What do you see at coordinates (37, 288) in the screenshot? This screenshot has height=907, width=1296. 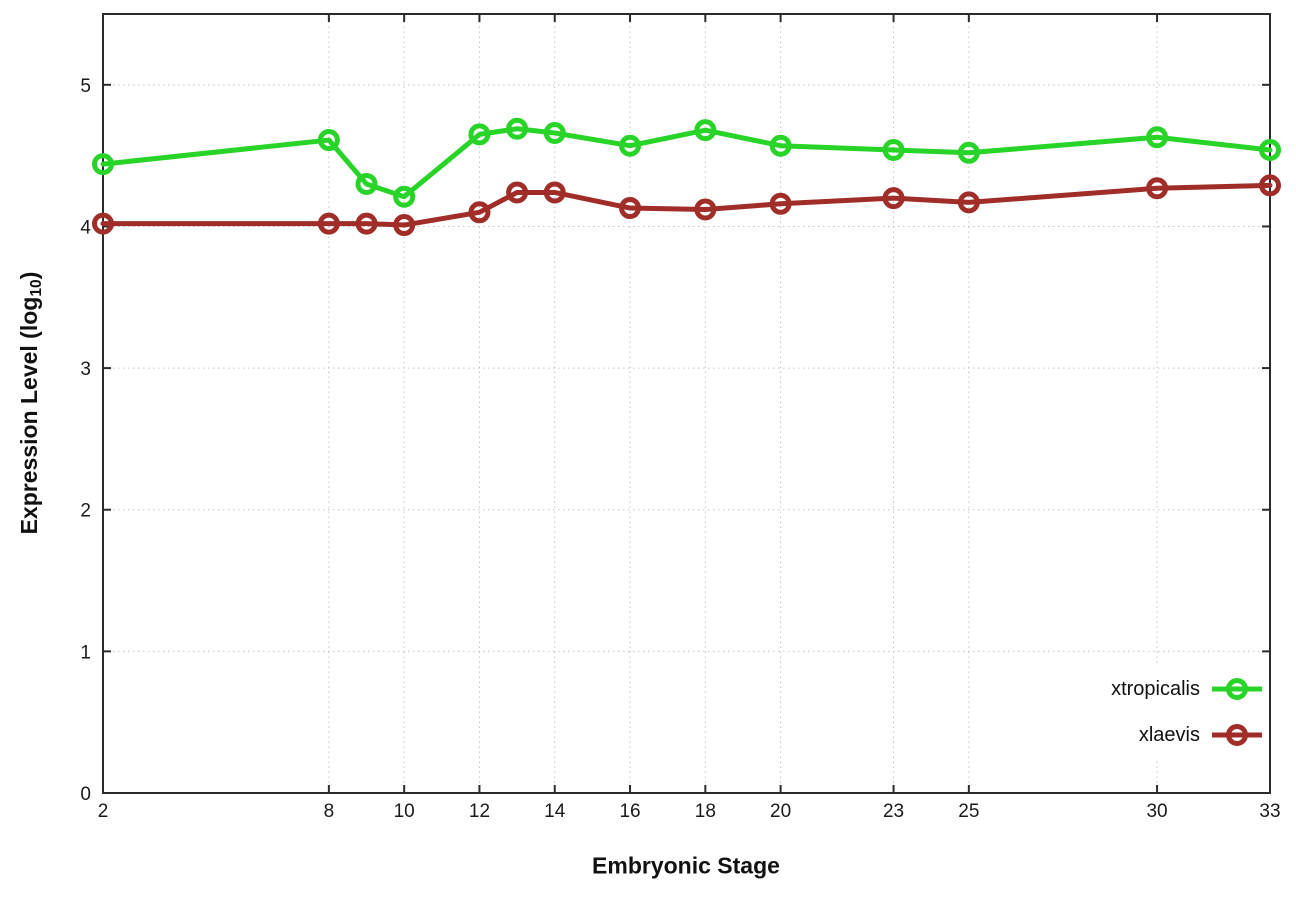 I see `y-axis-label-subscript: 10` at bounding box center [37, 288].